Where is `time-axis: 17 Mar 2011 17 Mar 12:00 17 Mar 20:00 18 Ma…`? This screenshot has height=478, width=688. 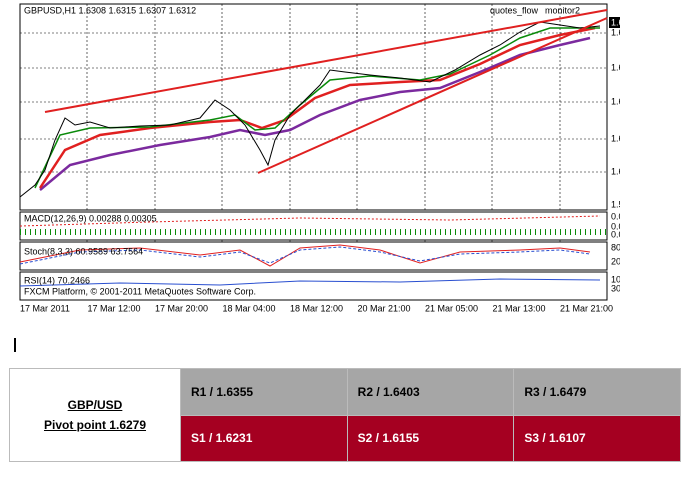 time-axis: 17 Mar 2011 17 Mar 12:00 17 Mar 20:00 18 Ma… is located at coordinates (316, 308).